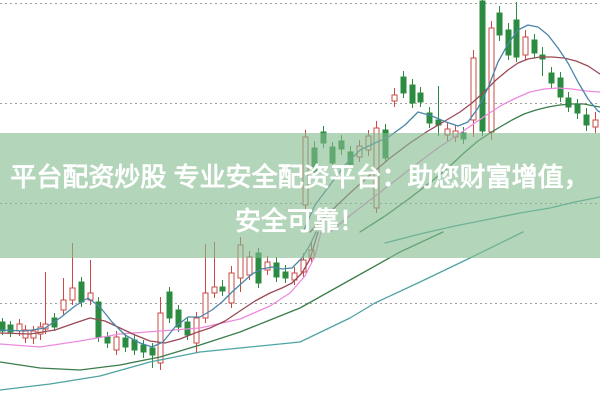  Describe the element at coordinates (300, 177) in the screenshot. I see `promo-banner-line1: 平台配资炒股 专业安全配资平台：助您财富增值，` at that location.